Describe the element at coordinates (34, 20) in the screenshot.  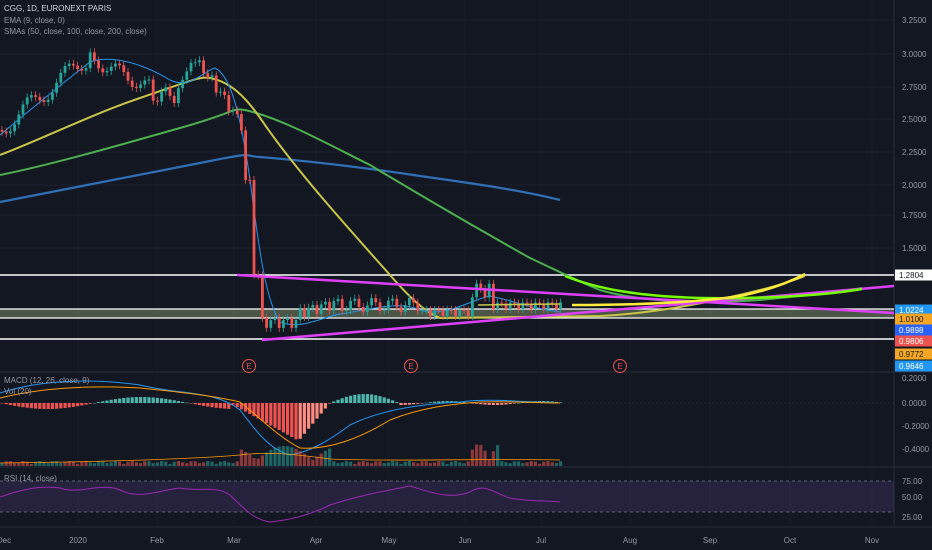
I see `legend-ema: EMA (9, close, 0)` at that location.